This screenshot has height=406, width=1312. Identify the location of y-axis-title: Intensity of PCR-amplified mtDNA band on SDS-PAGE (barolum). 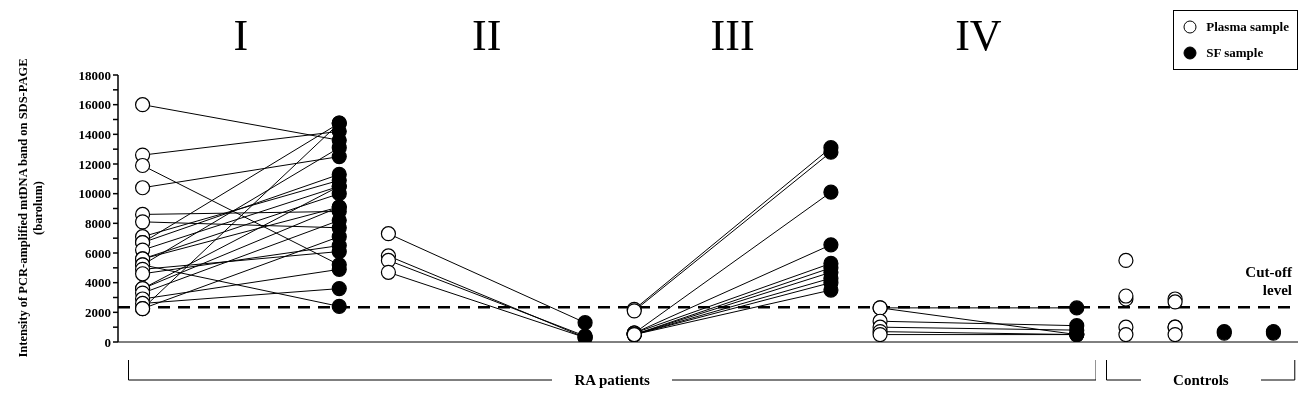
(31, 208).